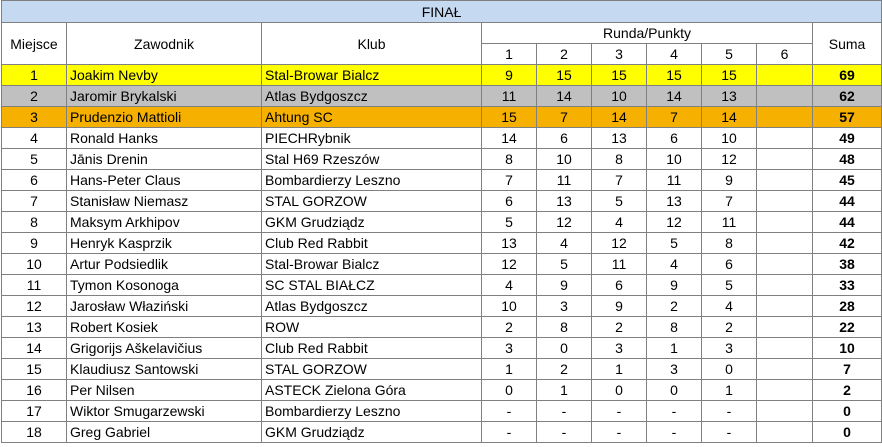 The image size is (882, 447). What do you see at coordinates (34, 285) in the screenshot?
I see `place-cell: 11` at bounding box center [34, 285].